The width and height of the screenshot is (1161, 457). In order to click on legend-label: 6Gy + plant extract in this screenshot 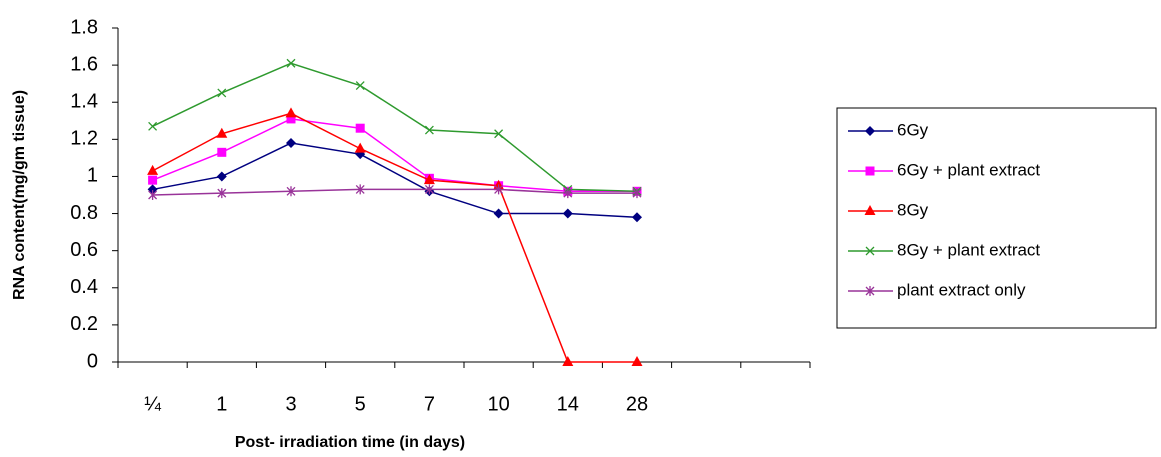, I will do `click(968, 169)`.